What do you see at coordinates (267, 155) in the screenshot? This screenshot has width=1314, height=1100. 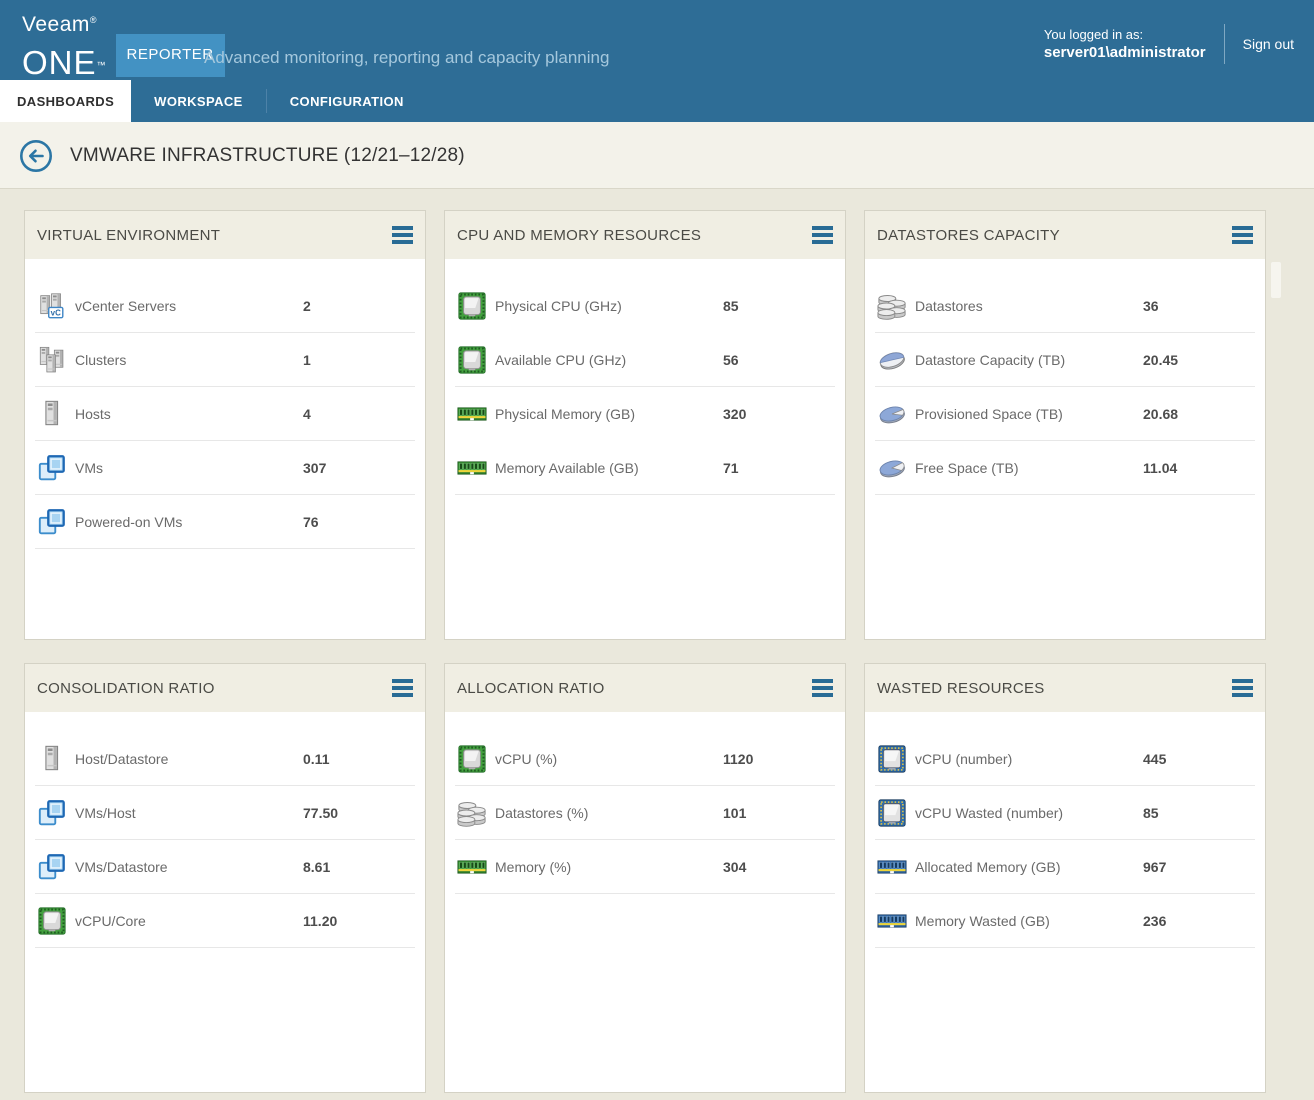 I see `page-title: VMWARE INFRASTRUCTURE (12/21–12/28)` at bounding box center [267, 155].